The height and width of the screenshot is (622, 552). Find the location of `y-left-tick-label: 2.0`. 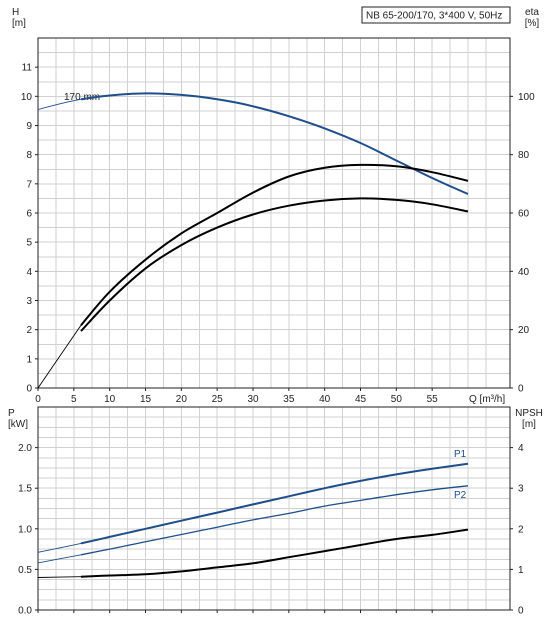

y-left-tick-label: 2.0 is located at coordinates (25, 448).